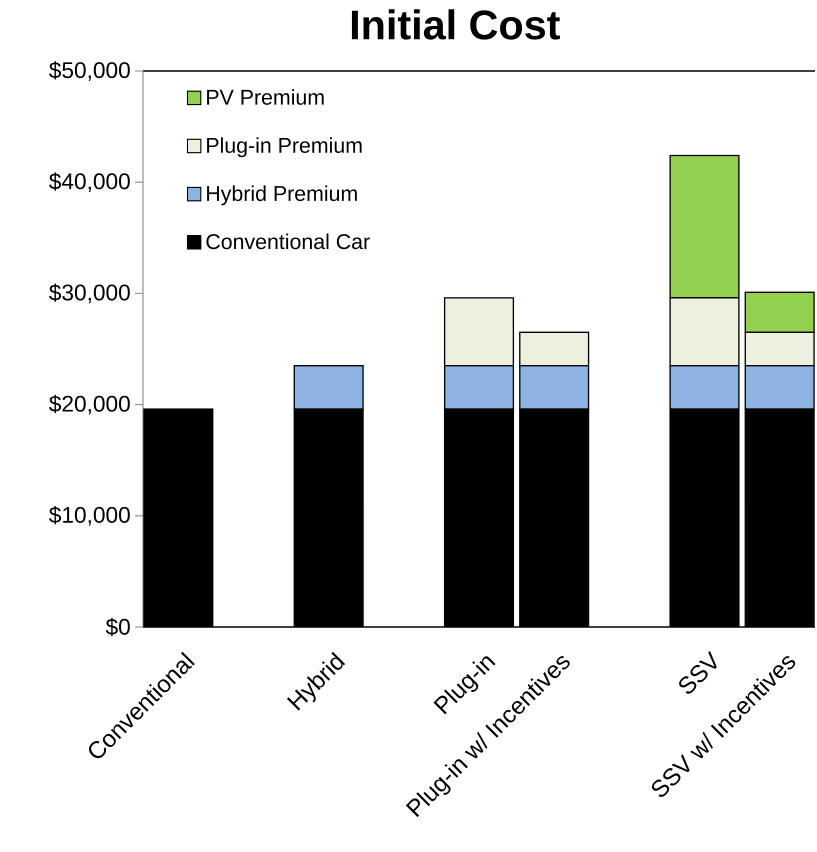 The width and height of the screenshot is (817, 852). What do you see at coordinates (265, 97) in the screenshot?
I see `legend-label: PV Premium` at bounding box center [265, 97].